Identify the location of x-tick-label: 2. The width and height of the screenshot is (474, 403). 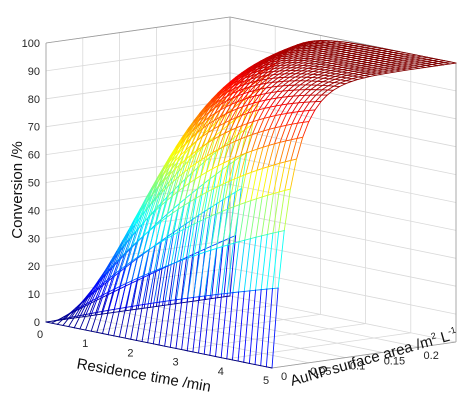
(130, 353).